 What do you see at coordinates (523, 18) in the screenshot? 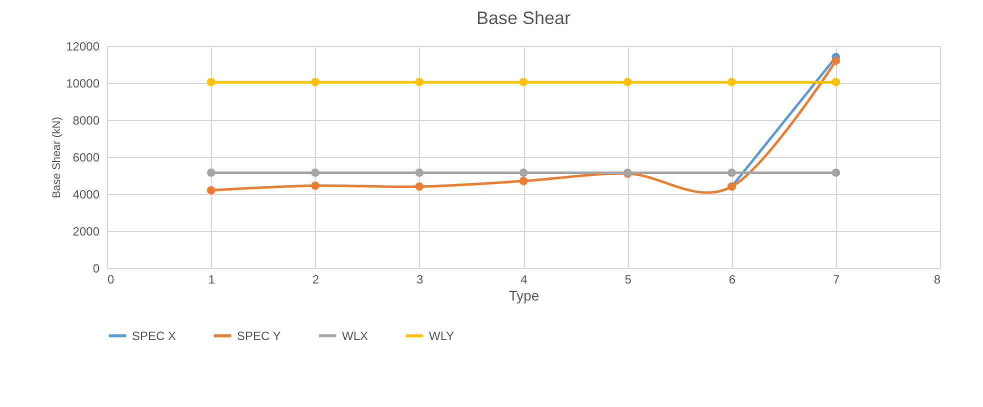
I see `chart-title: Base Shear` at bounding box center [523, 18].